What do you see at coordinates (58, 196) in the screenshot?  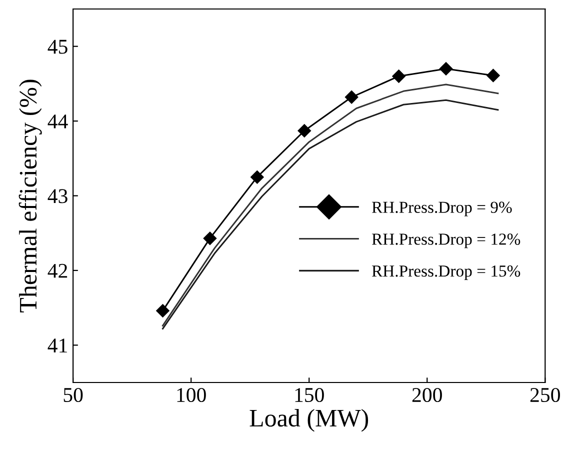 I see `y-tick-label: 43` at bounding box center [58, 196].